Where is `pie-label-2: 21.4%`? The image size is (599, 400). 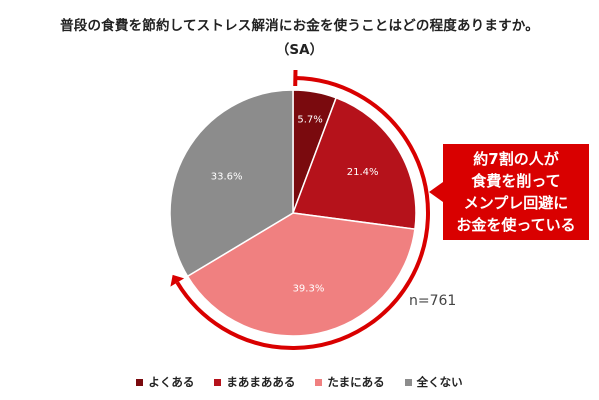
pie-label-2: 21.4% is located at coordinates (363, 172).